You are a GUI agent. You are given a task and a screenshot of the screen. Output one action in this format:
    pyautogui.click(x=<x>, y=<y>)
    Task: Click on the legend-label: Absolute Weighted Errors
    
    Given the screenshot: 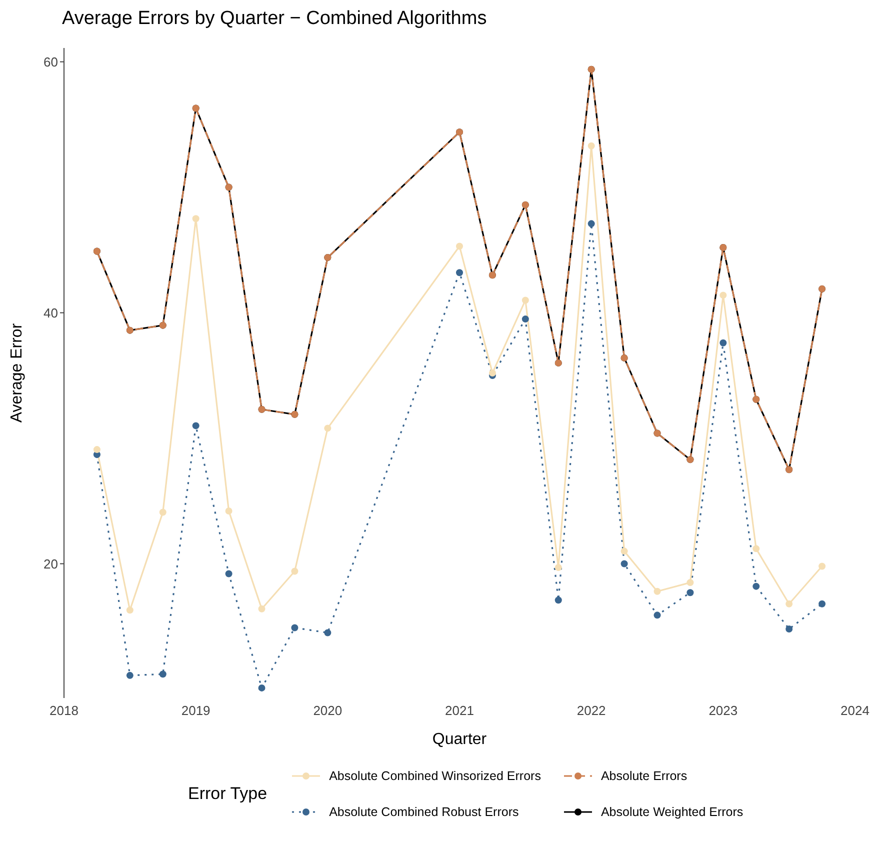 What is the action you would take?
    pyautogui.click(x=672, y=812)
    